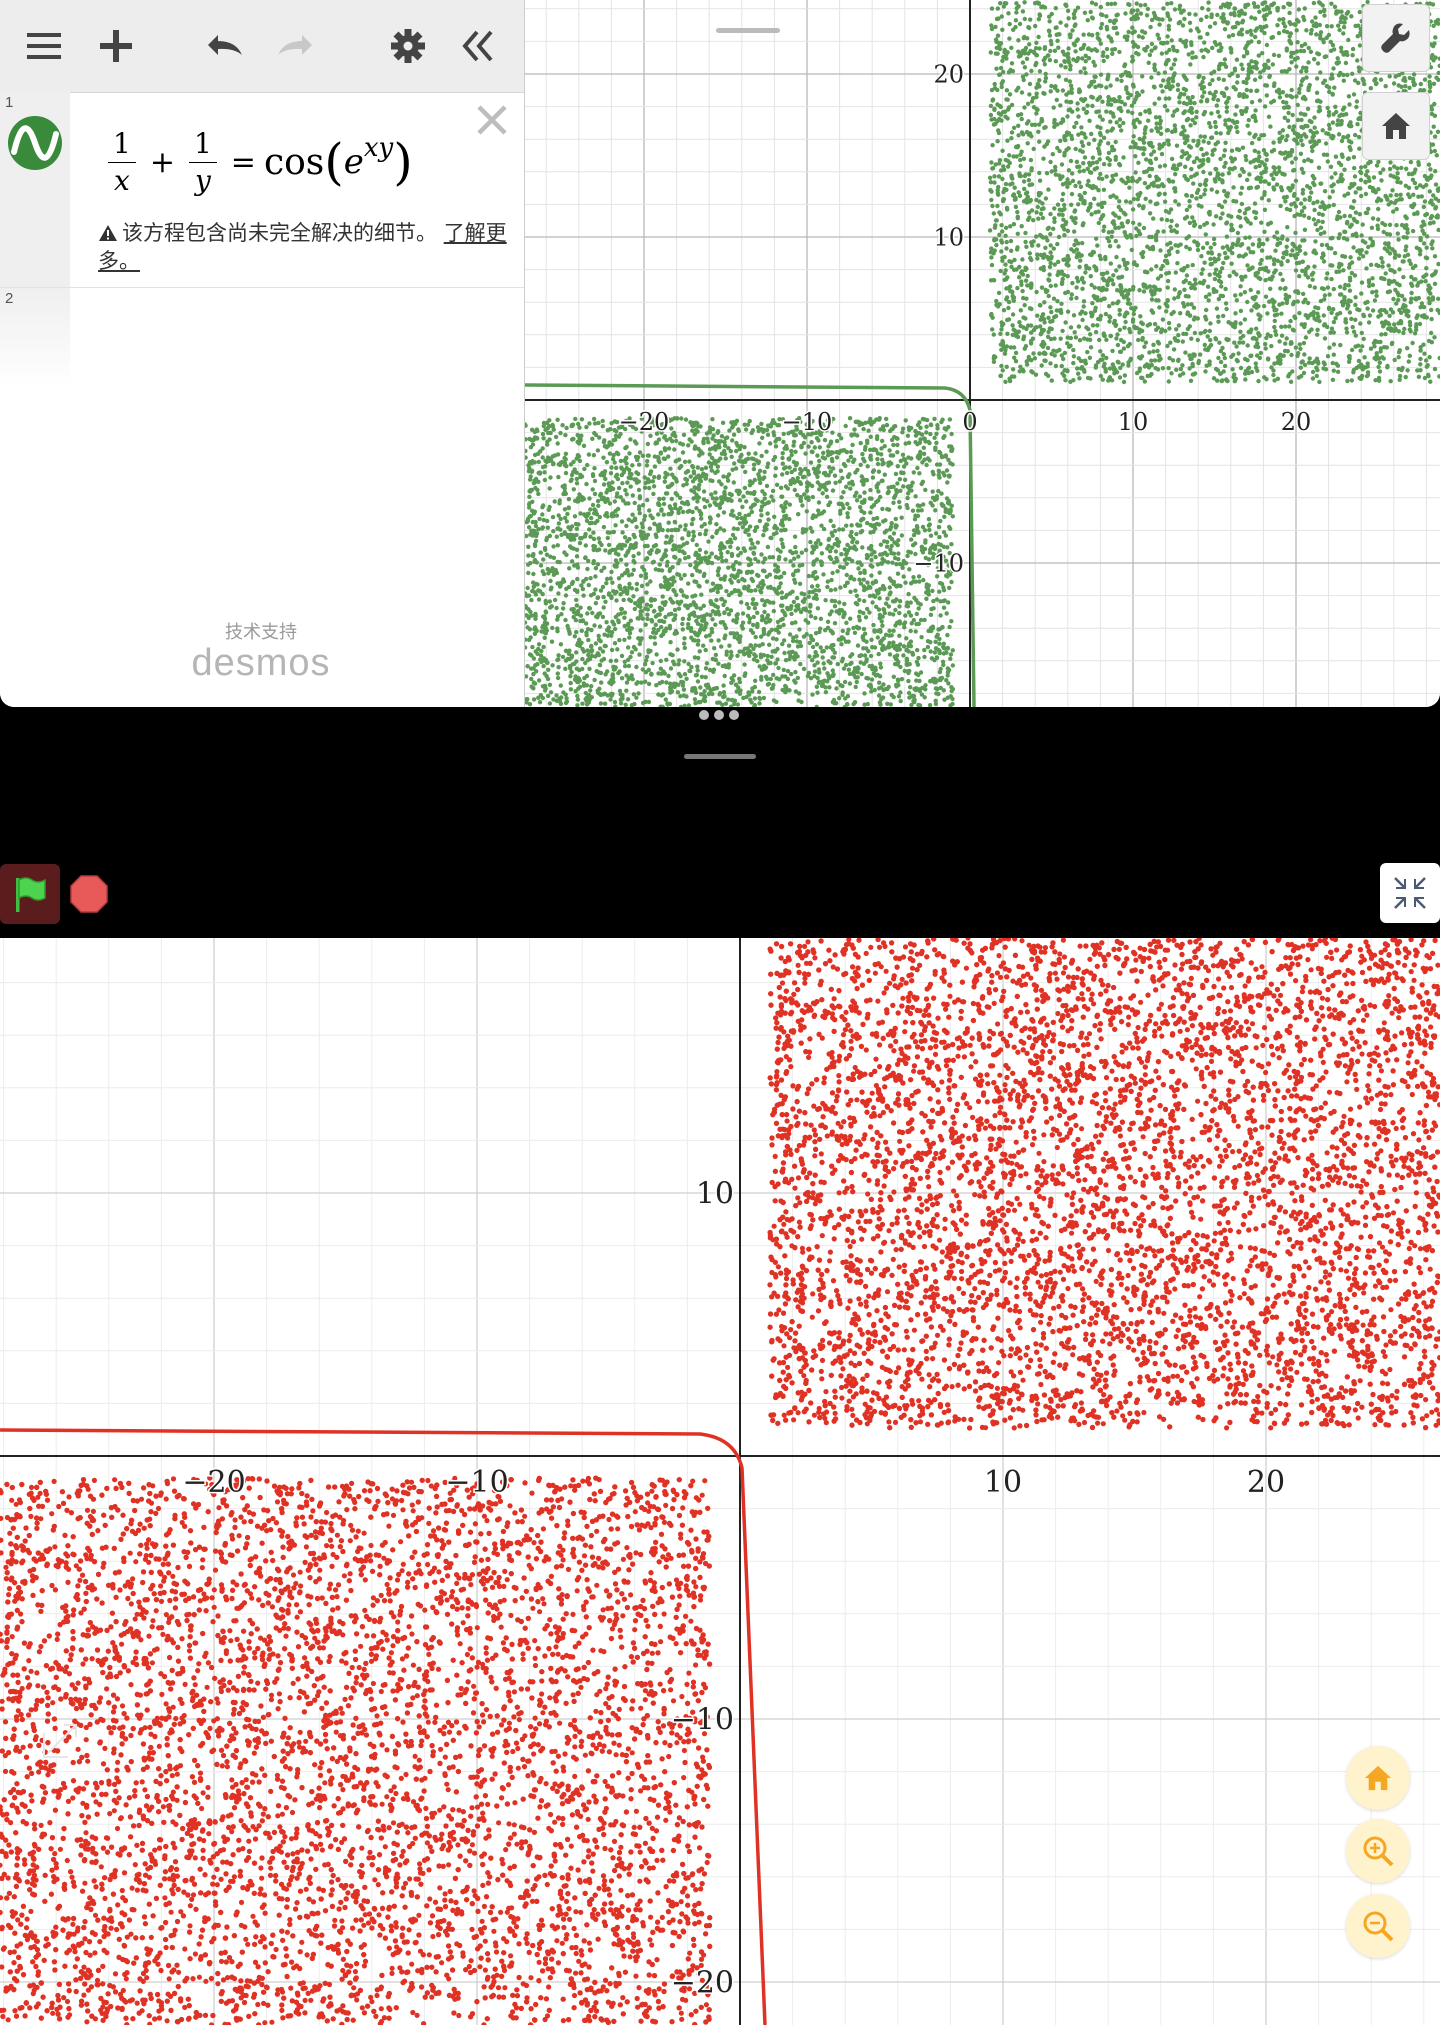 The width and height of the screenshot is (1440, 2025). I want to click on expression-item-2: 2, so click(262, 338).